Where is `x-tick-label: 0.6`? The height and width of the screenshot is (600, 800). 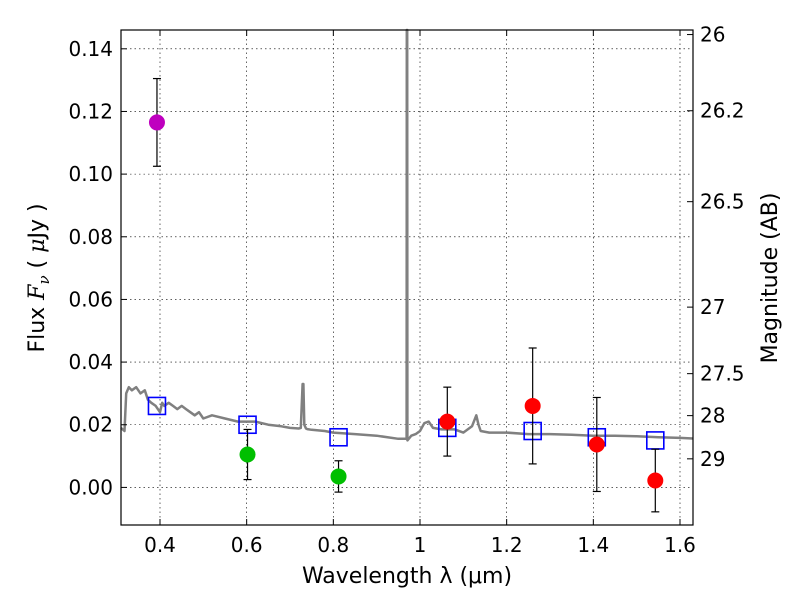
x-tick-label: 0.6 is located at coordinates (247, 545).